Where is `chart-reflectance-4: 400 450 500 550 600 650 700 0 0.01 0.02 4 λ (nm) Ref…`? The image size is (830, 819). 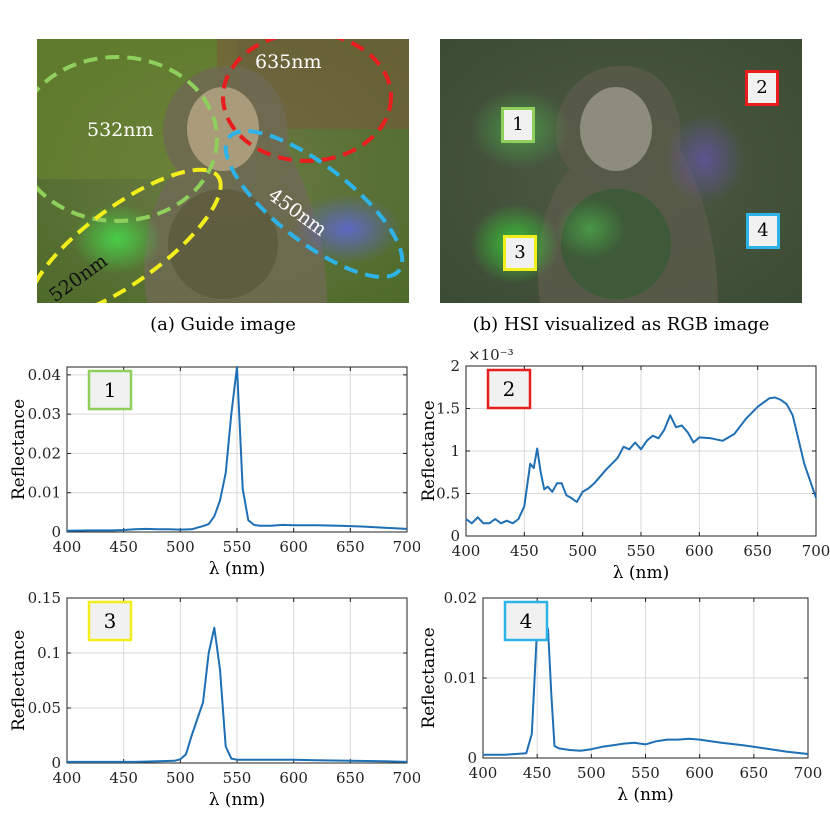 chart-reflectance-4: 400 450 500 550 600 650 700 0 0.01 0.02 4 λ (nm) Ref… is located at coordinates (621, 697).